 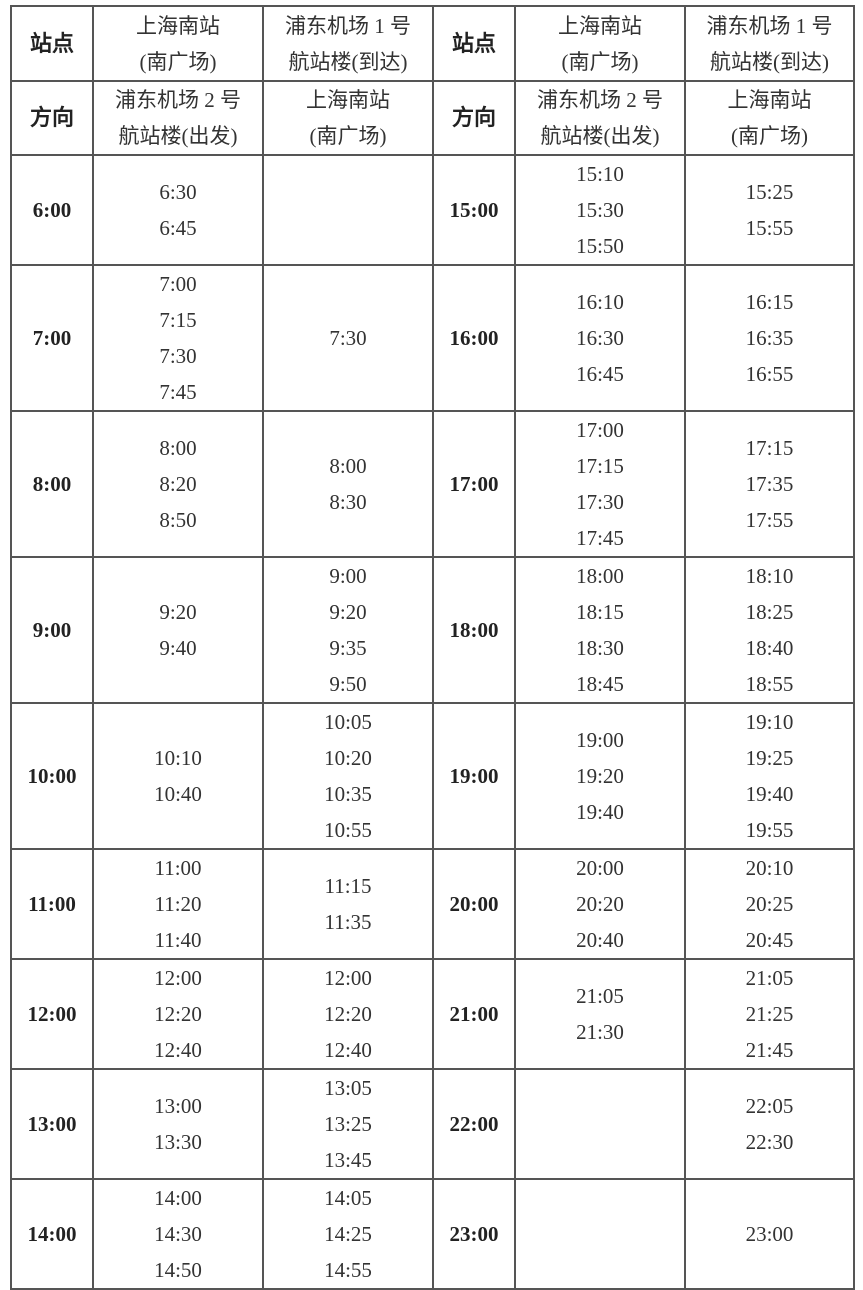 What do you see at coordinates (769, 758) in the screenshot?
I see `departure-time: 19:25` at bounding box center [769, 758].